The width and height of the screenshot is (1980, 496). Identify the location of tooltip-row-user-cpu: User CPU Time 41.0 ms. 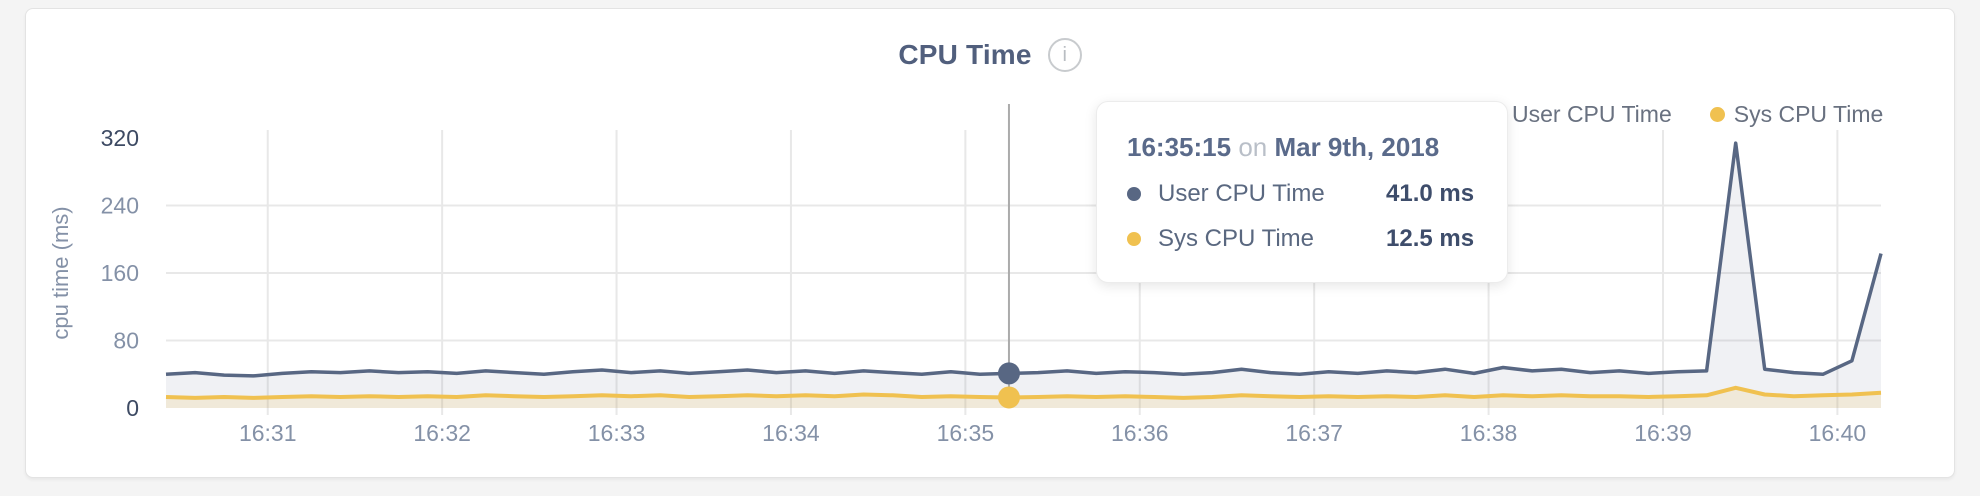
(1303, 194).